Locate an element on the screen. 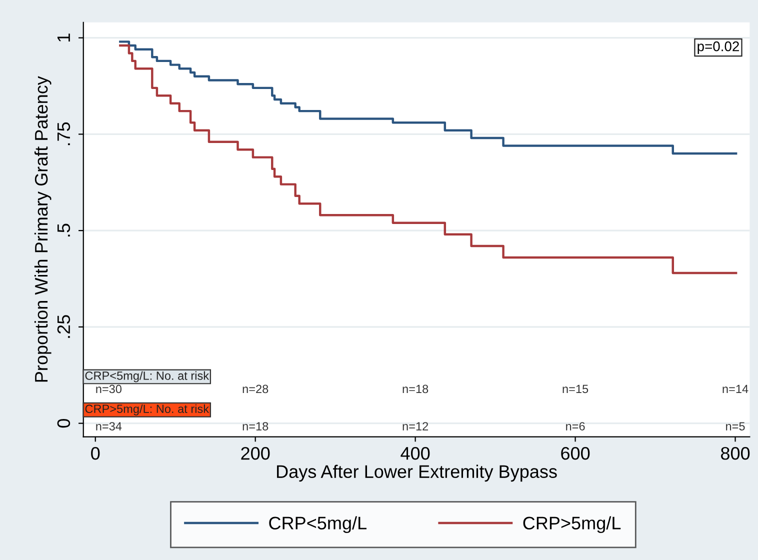  x-tick-label: 600 is located at coordinates (575, 453).